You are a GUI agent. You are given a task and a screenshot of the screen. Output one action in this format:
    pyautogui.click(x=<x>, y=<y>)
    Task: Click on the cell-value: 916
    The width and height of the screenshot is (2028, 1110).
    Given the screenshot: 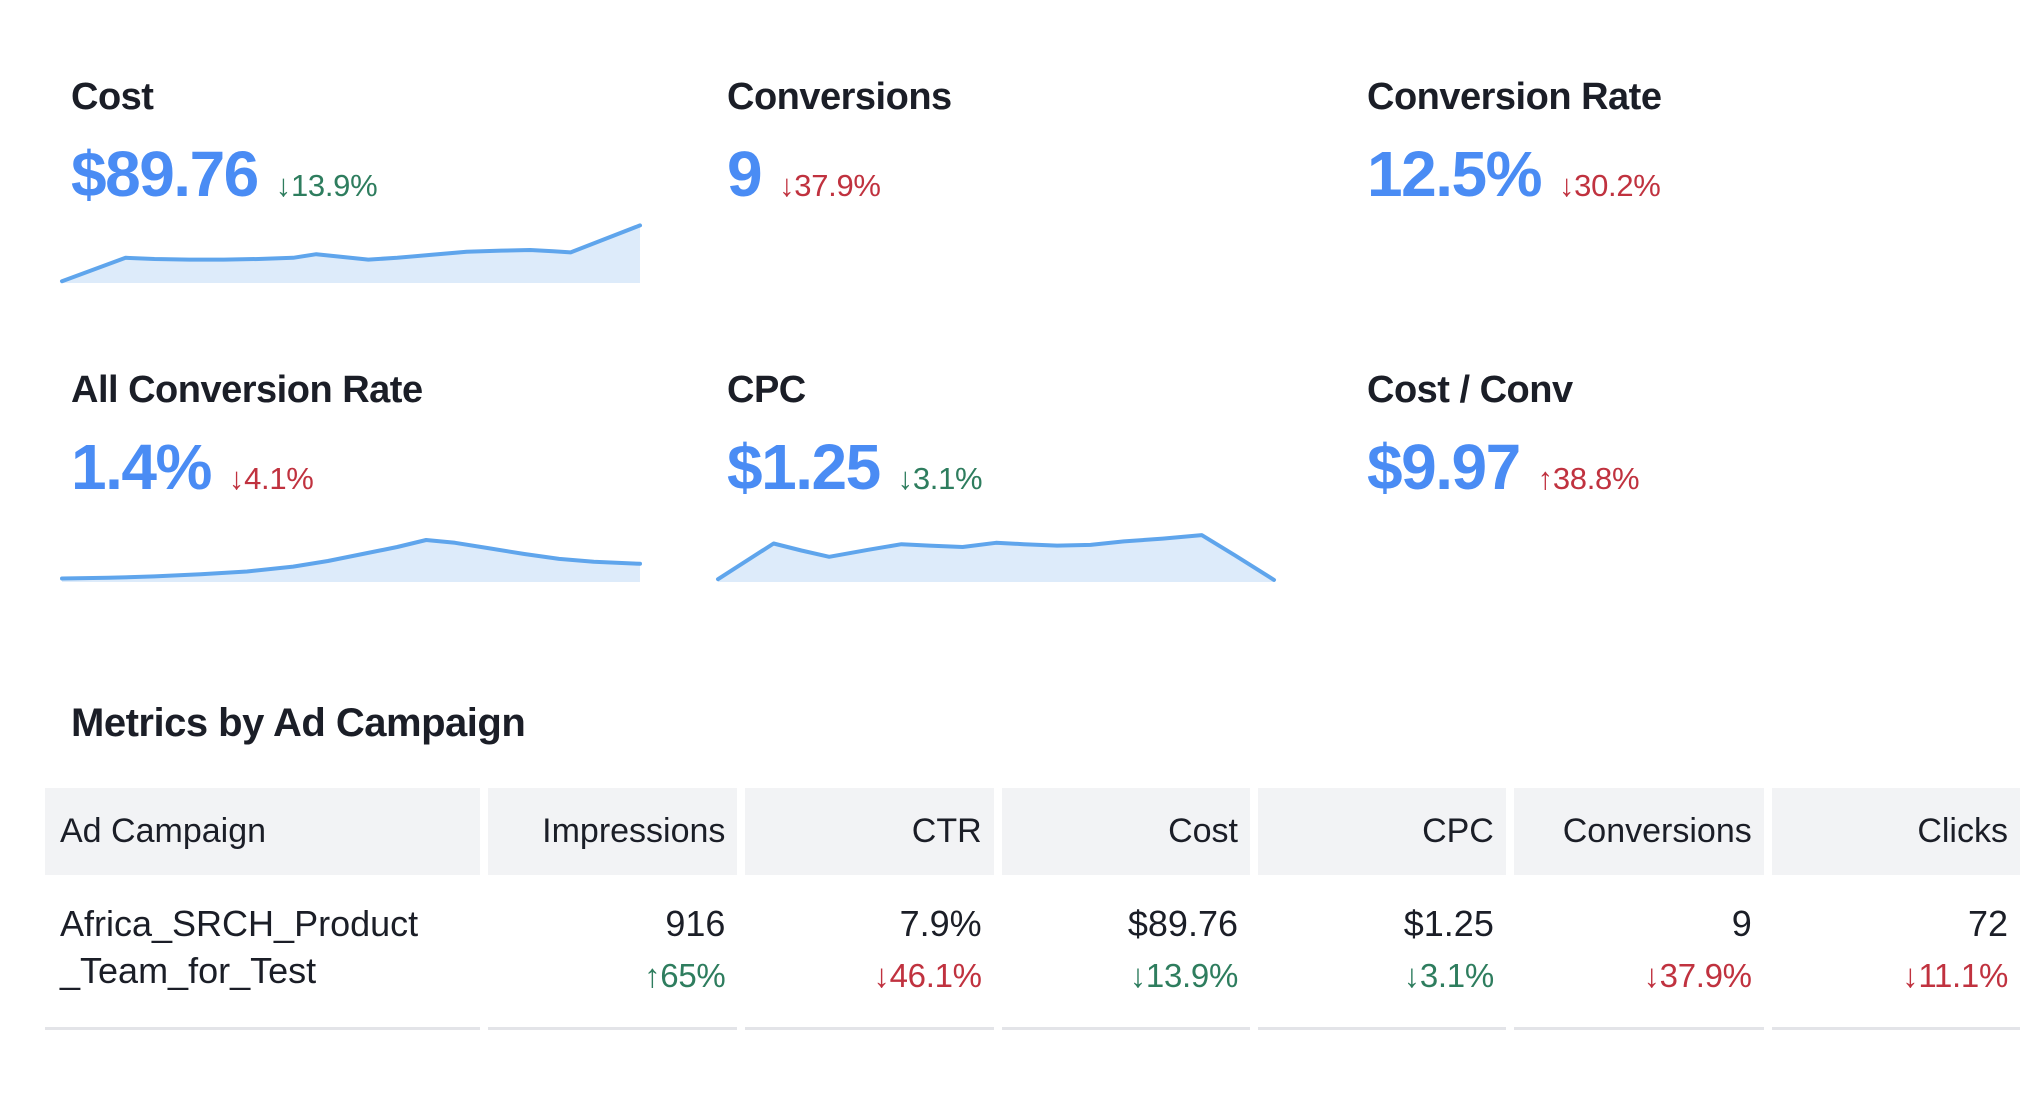 What is the action you would take?
    pyautogui.click(x=695, y=923)
    